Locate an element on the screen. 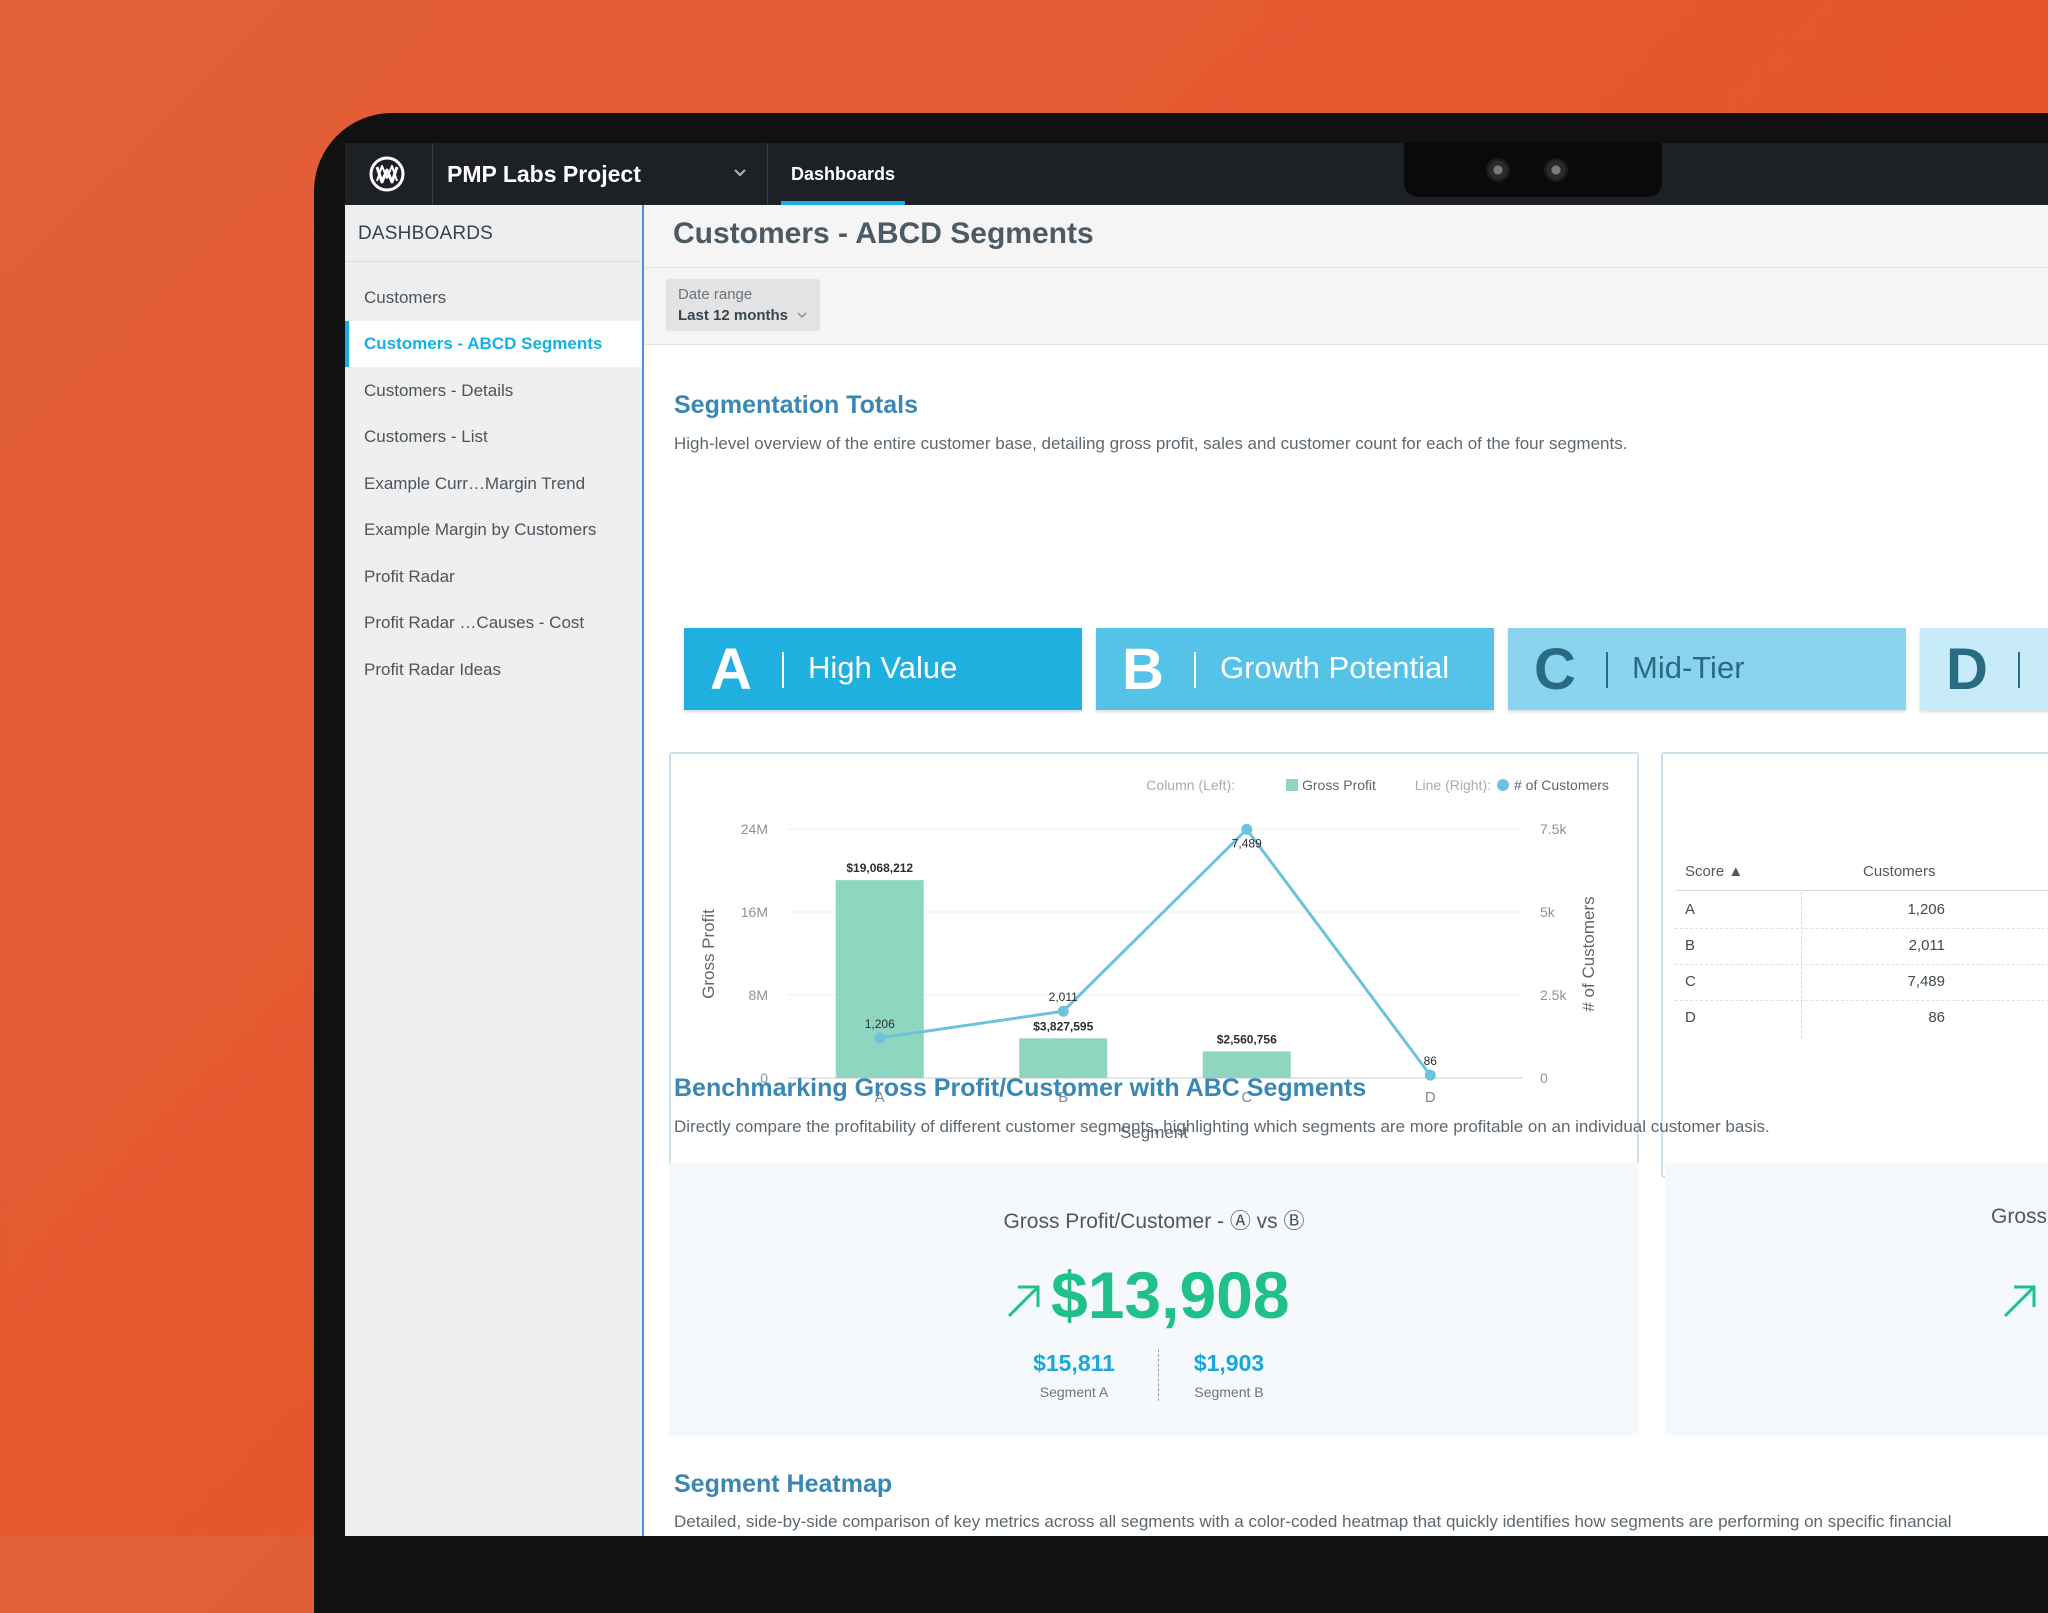 The image size is (2048, 1613). segment-card-c: C Mid-Tier is located at coordinates (1707, 669).